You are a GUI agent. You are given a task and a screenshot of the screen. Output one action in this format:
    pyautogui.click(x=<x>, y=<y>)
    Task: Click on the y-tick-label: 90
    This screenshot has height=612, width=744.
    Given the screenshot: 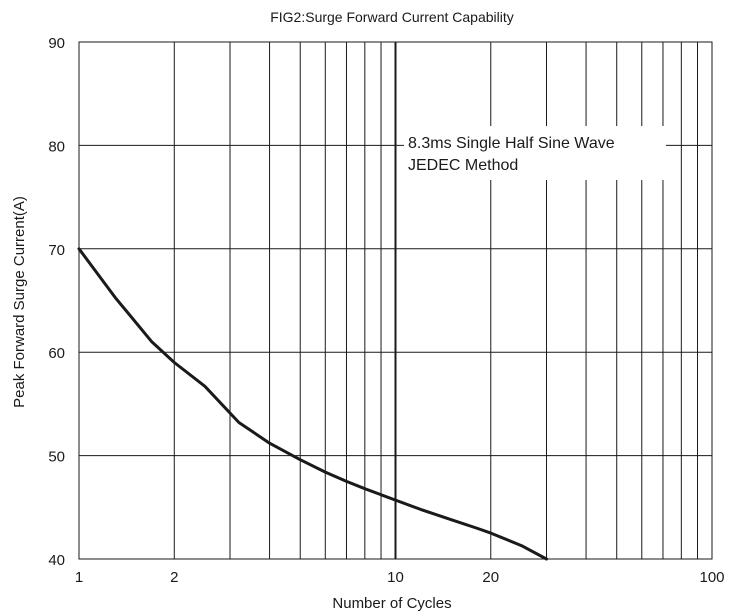 What is the action you would take?
    pyautogui.click(x=56, y=43)
    